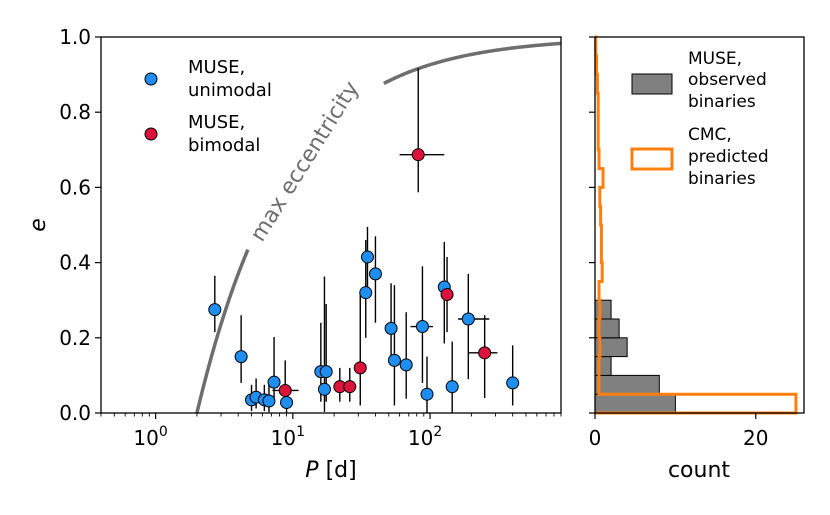 The width and height of the screenshot is (830, 515). What do you see at coordinates (216, 122) in the screenshot?
I see `legend-label-bimodal-line1: MUSE,` at bounding box center [216, 122].